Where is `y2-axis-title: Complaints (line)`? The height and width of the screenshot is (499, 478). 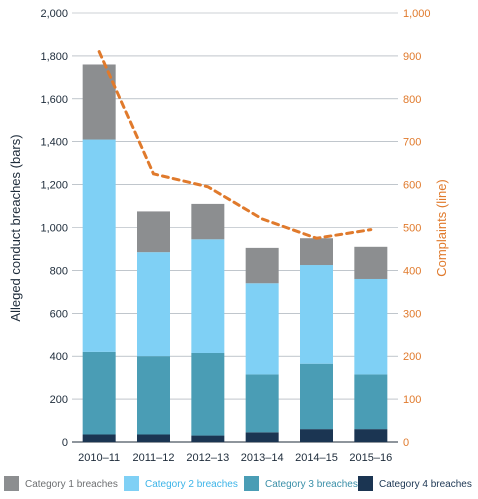 y2-axis-title: Complaints (line) is located at coordinates (441, 228).